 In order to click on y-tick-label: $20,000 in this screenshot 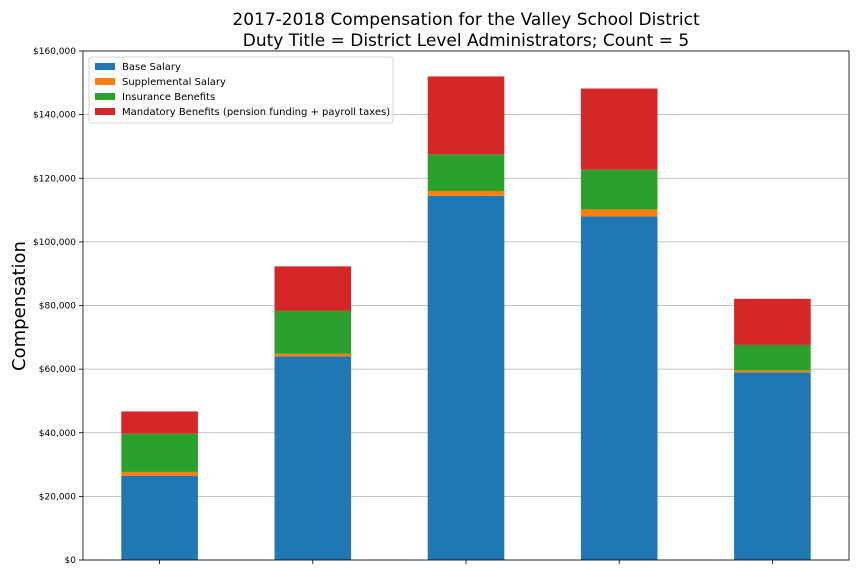, I will do `click(57, 497)`.